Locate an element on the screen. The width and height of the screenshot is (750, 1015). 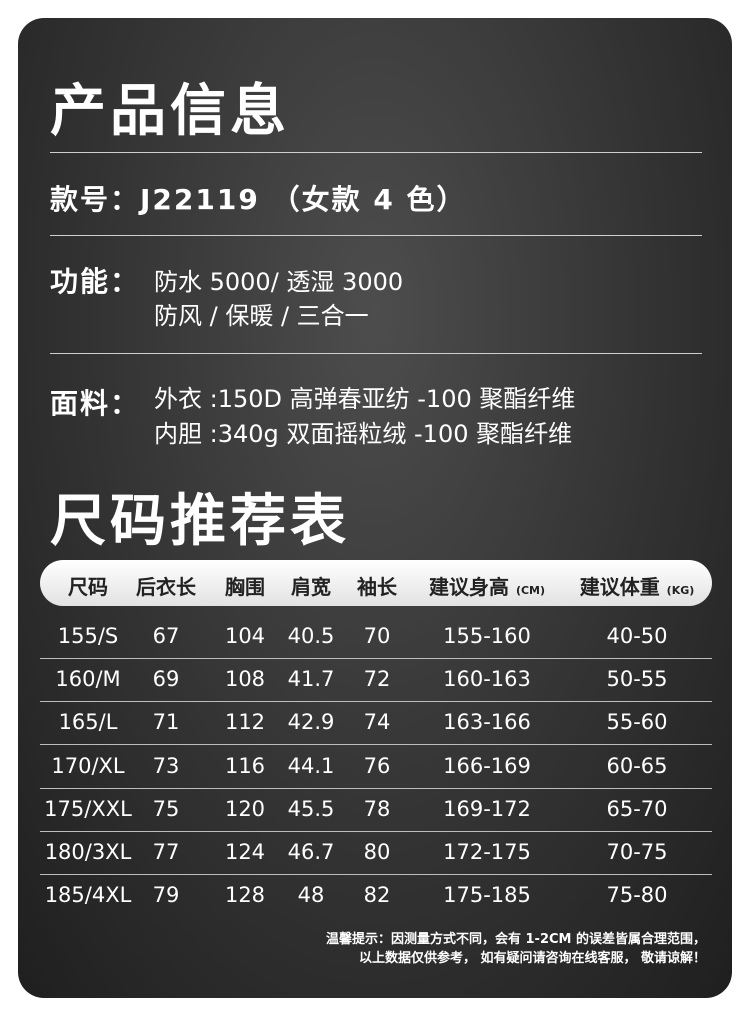
fabric-line: 外衣 :150D 高弹春亚纺 -100 聚酯纤维 is located at coordinates (365, 399).